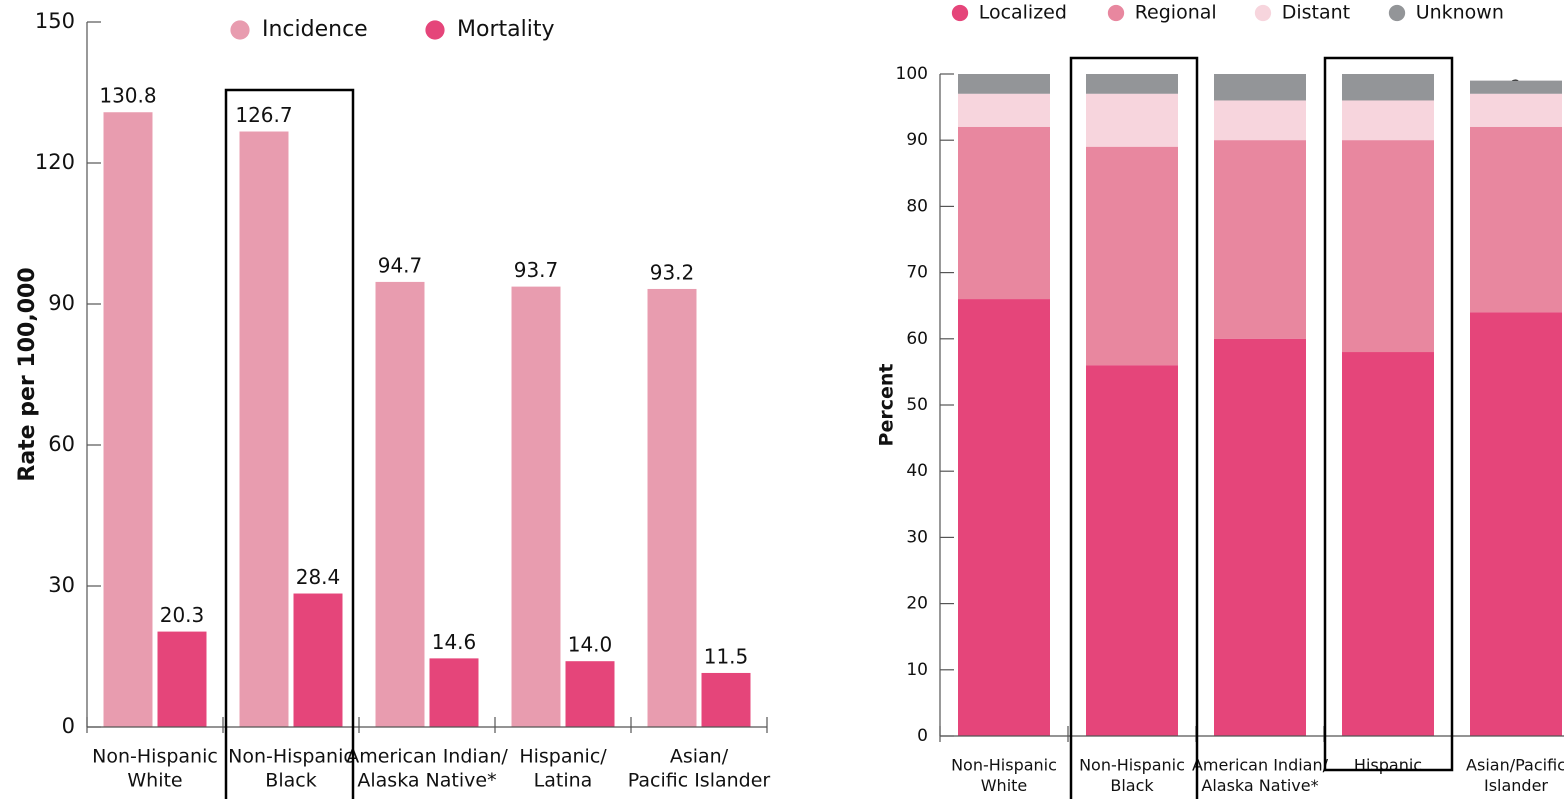 This screenshot has width=1564, height=799. I want to click on legend-label: Unknown, so click(1460, 13).